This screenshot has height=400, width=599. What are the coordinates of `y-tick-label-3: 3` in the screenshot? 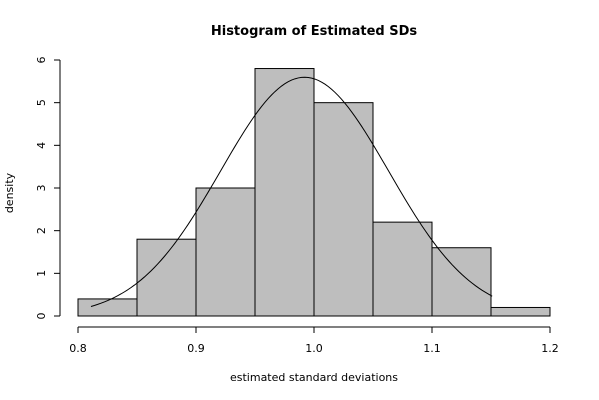 It's located at (41, 188).